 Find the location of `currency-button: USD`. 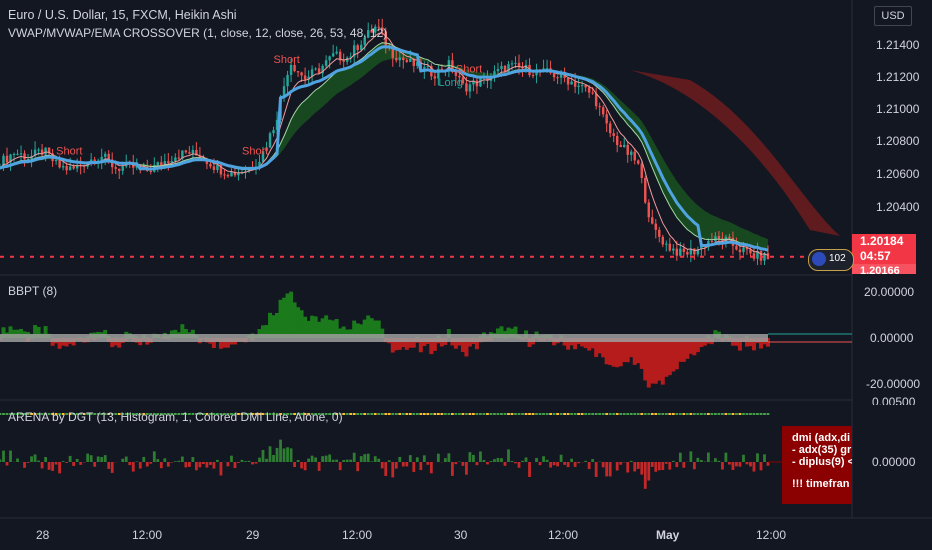

currency-button: USD is located at coordinates (893, 16).